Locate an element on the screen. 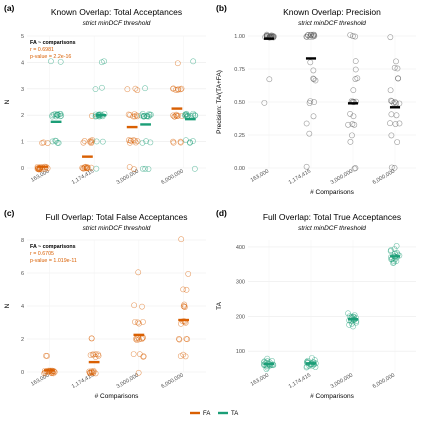 The width and height of the screenshot is (423, 423). x-tick-label: 163,000 is located at coordinates (40, 380).